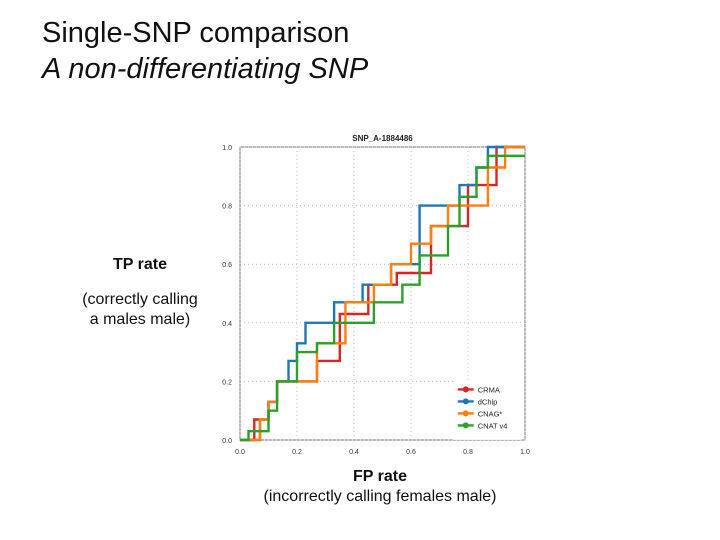 The width and height of the screenshot is (720, 540). Describe the element at coordinates (525, 452) in the screenshot. I see `x-tick-label: 1.0` at that location.